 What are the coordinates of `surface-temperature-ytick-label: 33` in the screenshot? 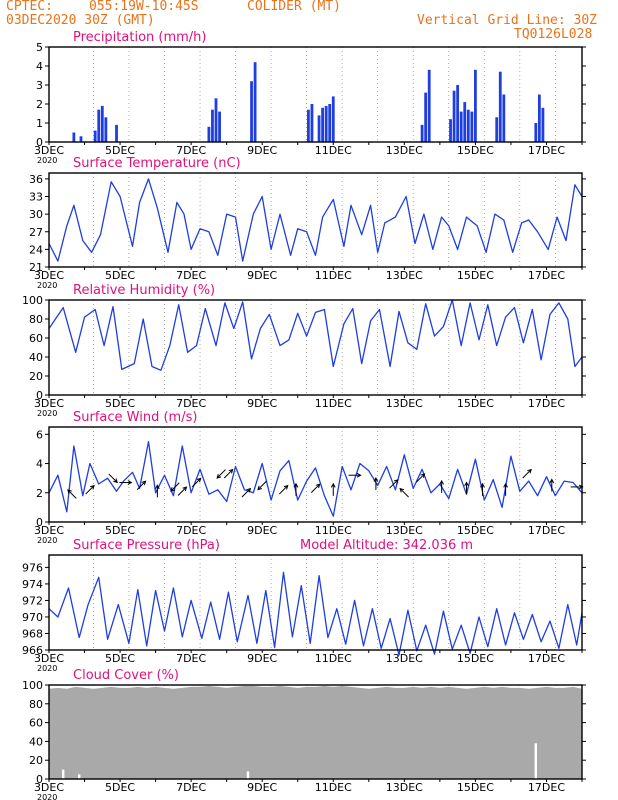 It's located at (36, 197).